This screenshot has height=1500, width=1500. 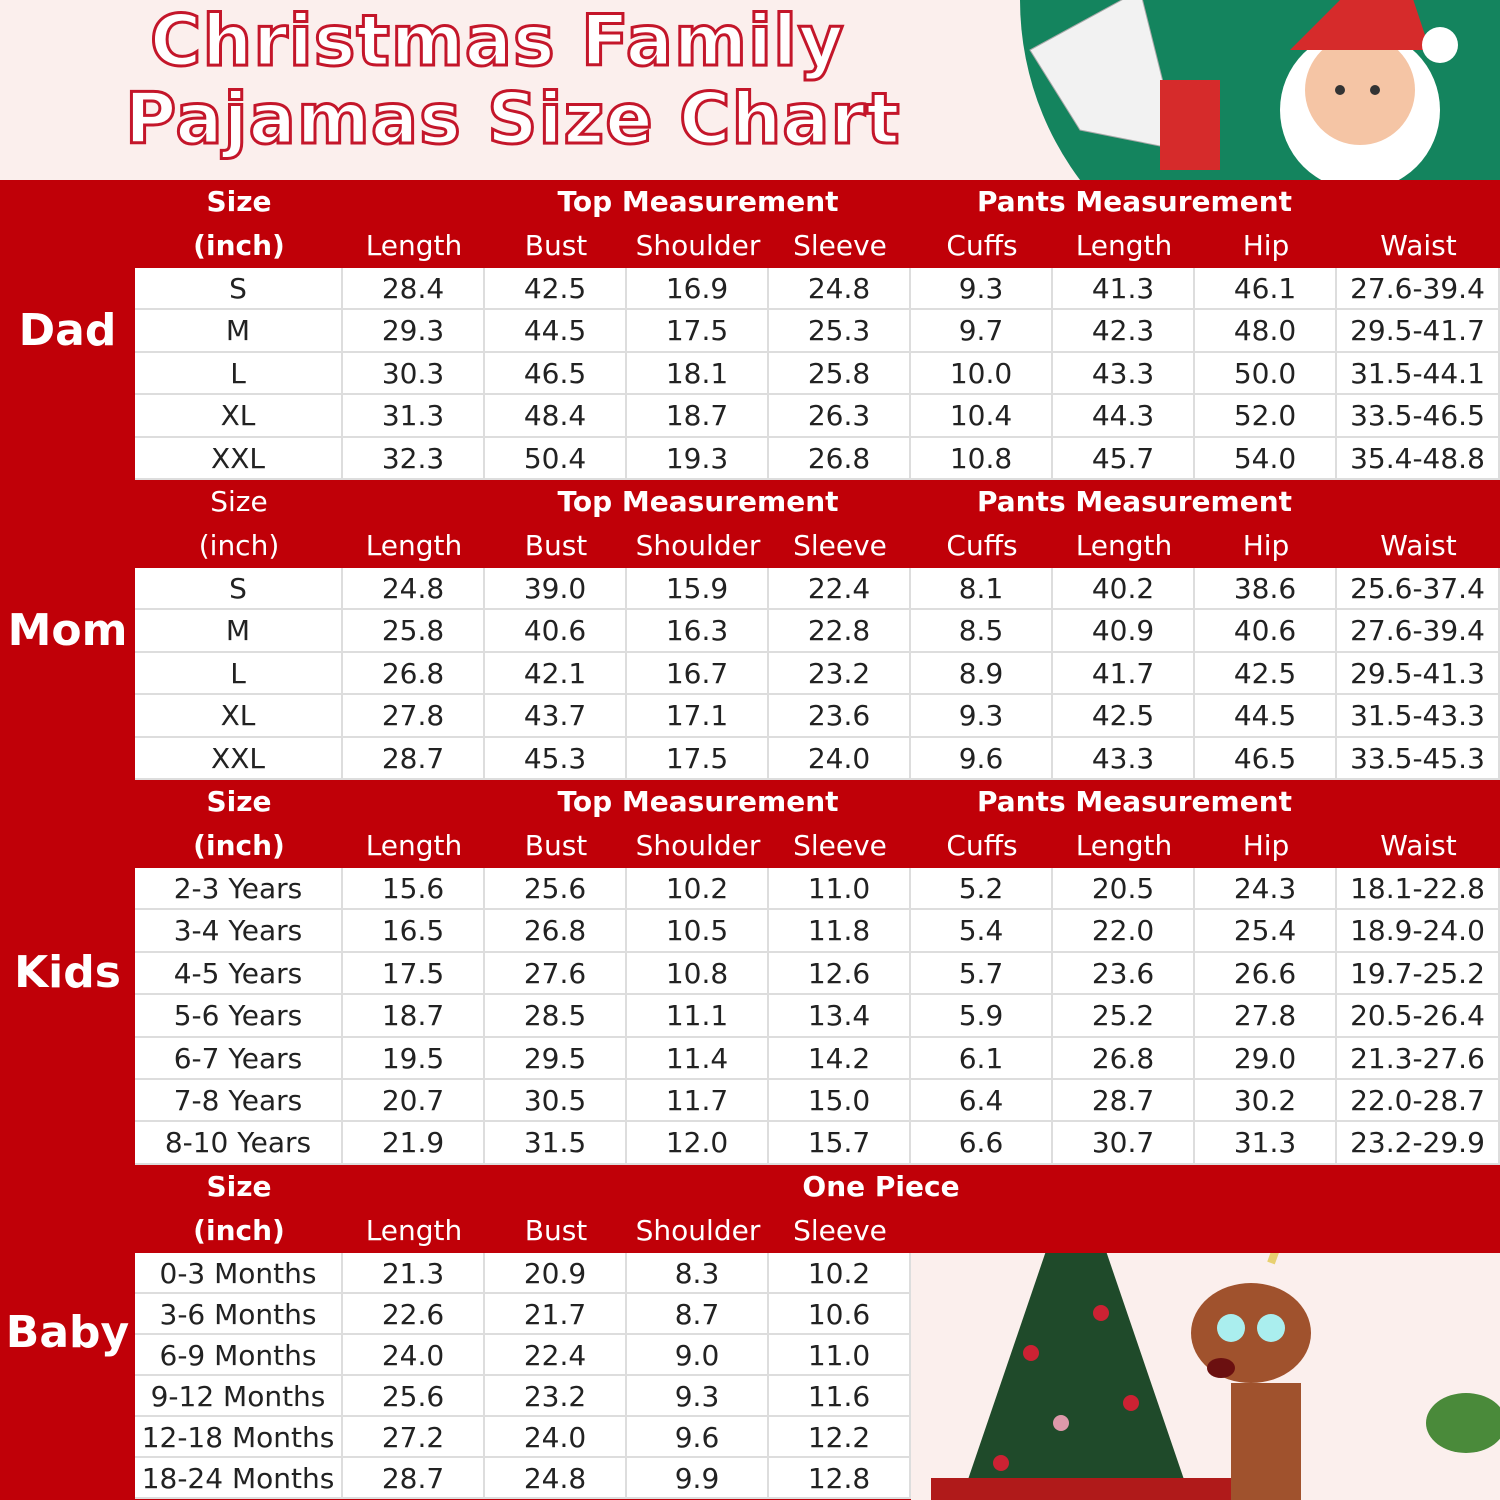 What do you see at coordinates (414, 1396) in the screenshot?
I see `value-cell: 25.6` at bounding box center [414, 1396].